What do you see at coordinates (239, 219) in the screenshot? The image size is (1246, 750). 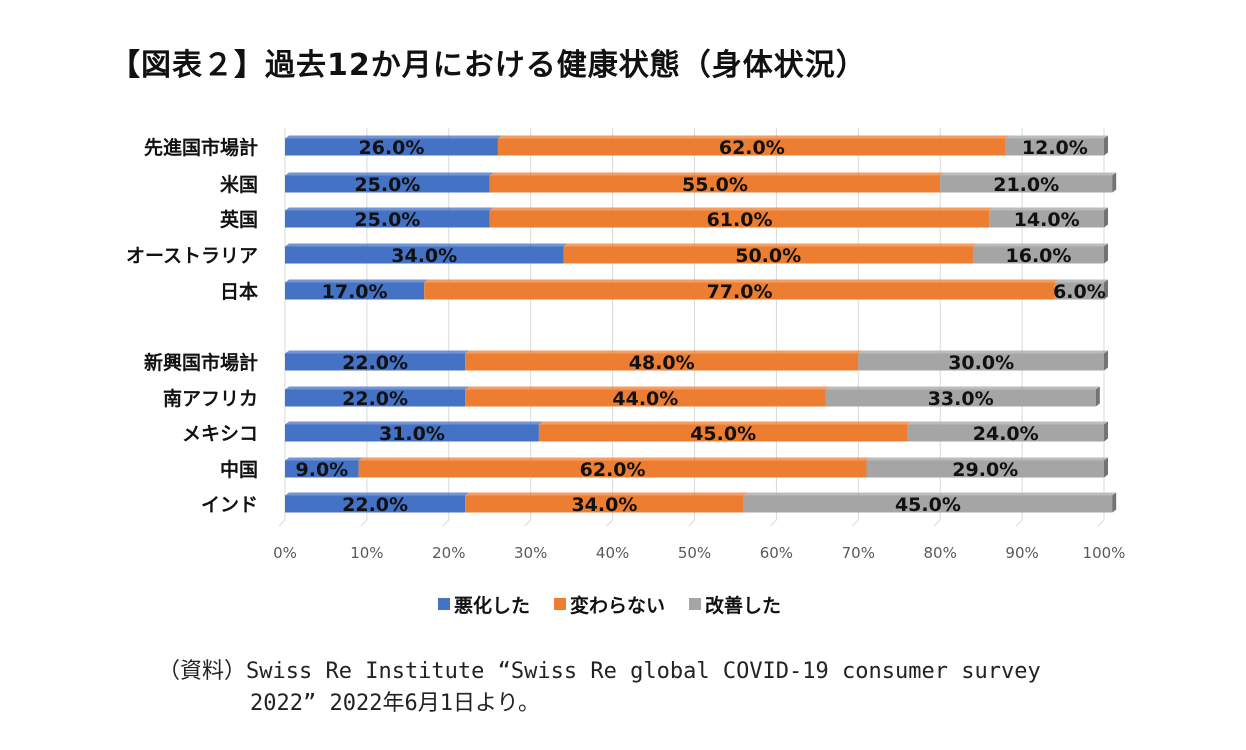 I see `category-label: 英国` at bounding box center [239, 219].